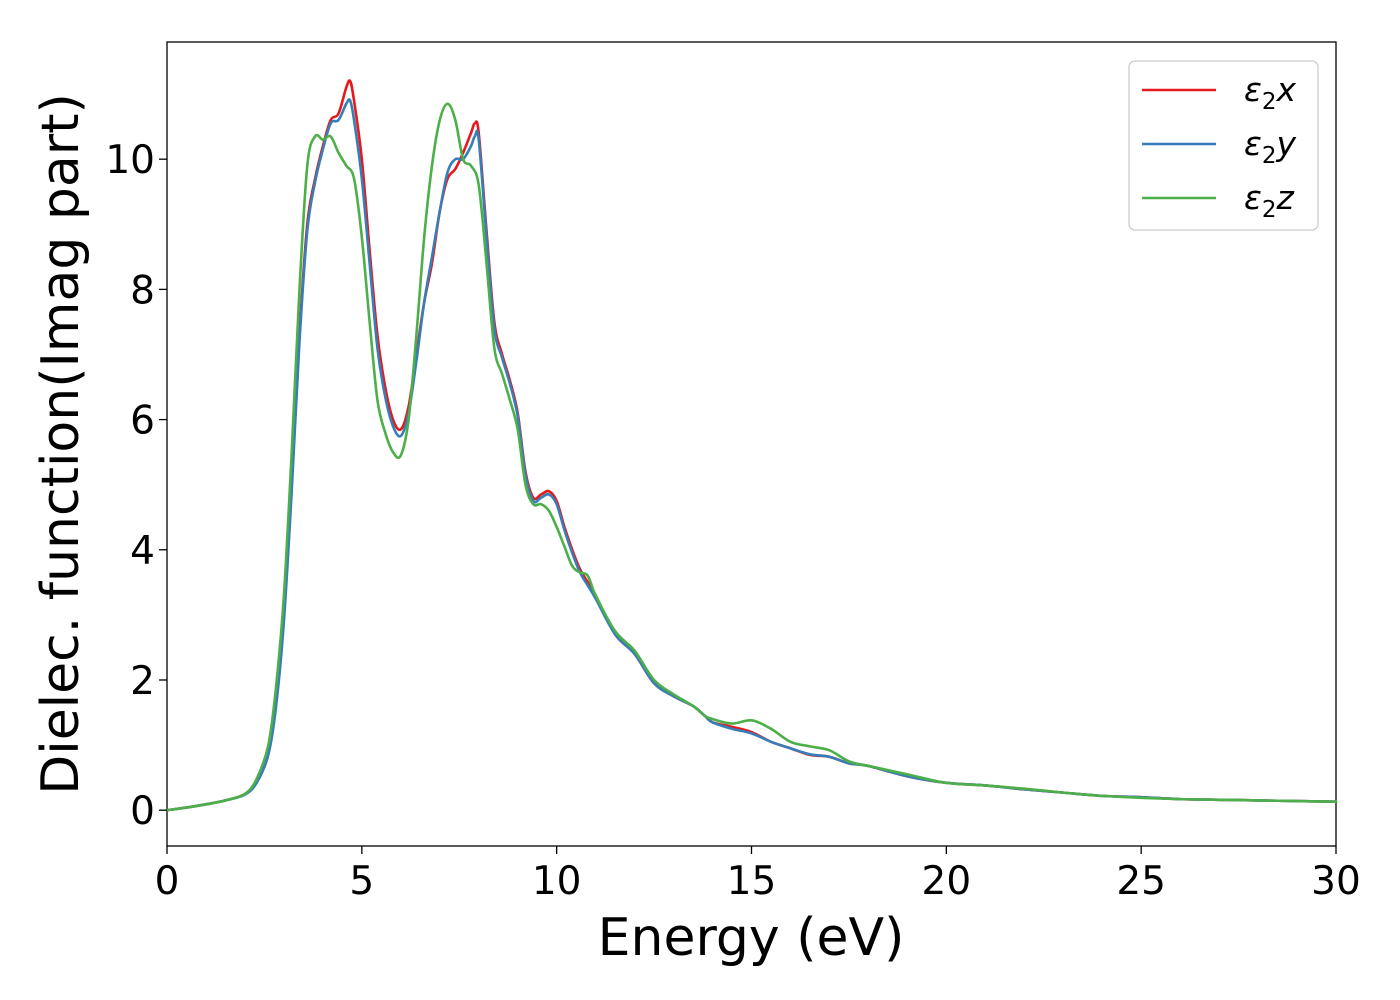 The image size is (1400, 1000). Describe the element at coordinates (61, 444) in the screenshot. I see `y-axis-label: Dielec. function(Imag part)` at that location.